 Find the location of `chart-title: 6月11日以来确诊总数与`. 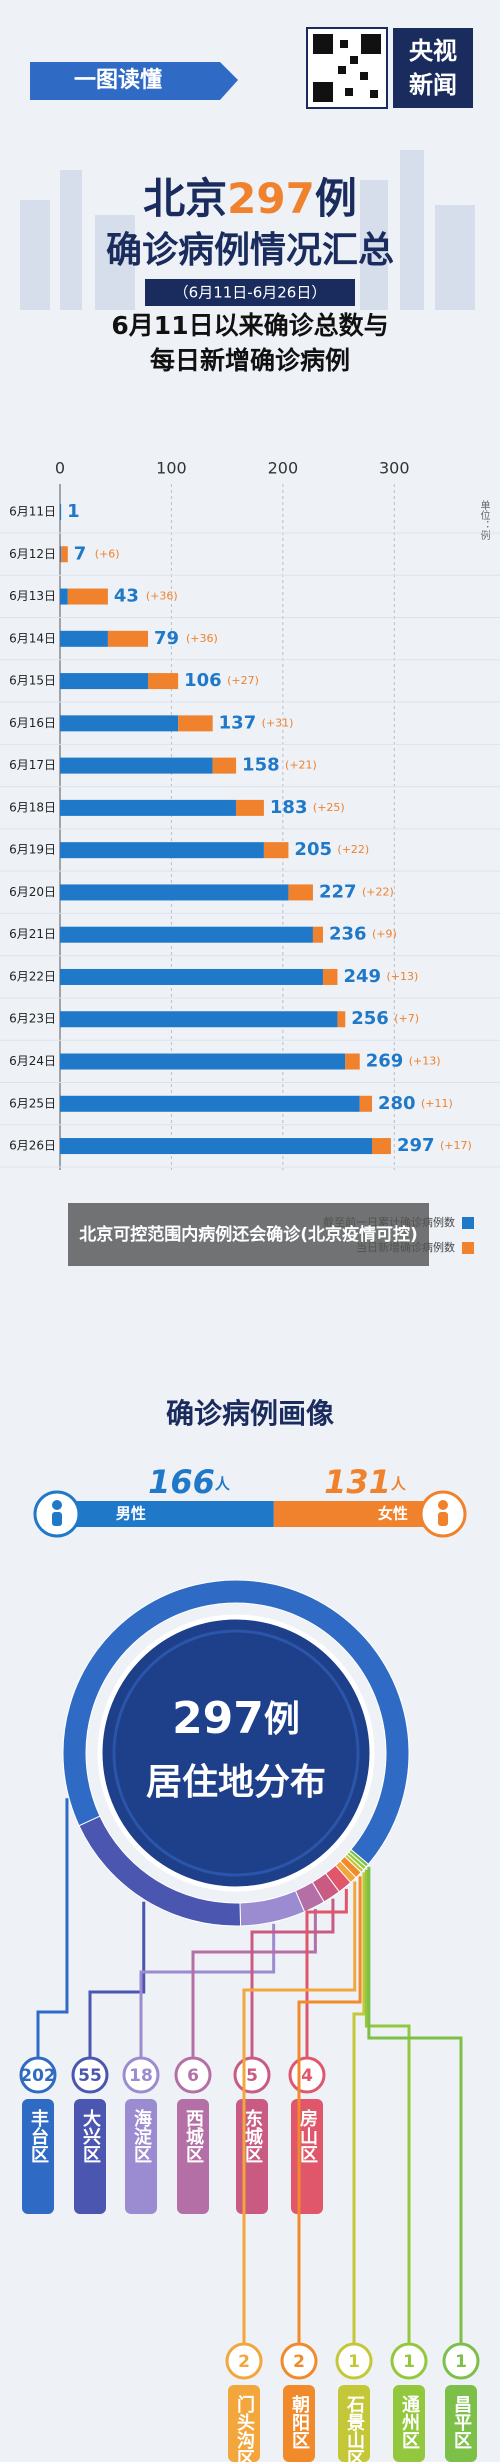

chart-title: 6月11日以来确诊总数与 is located at coordinates (249, 325).